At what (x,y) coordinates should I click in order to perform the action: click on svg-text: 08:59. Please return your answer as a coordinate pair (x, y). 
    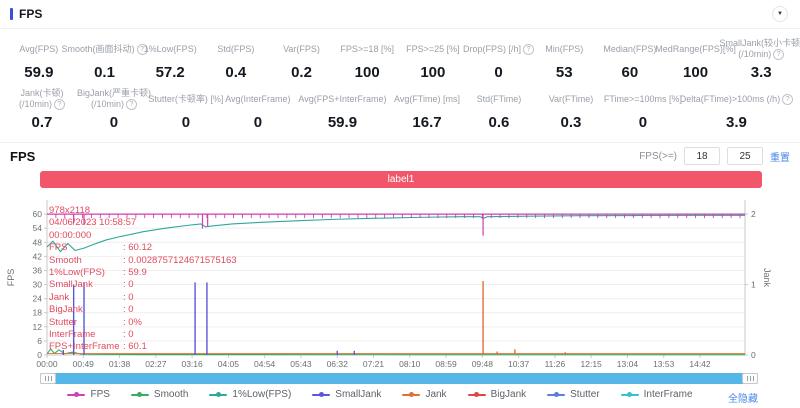
    Looking at the image, I should click on (446, 364).